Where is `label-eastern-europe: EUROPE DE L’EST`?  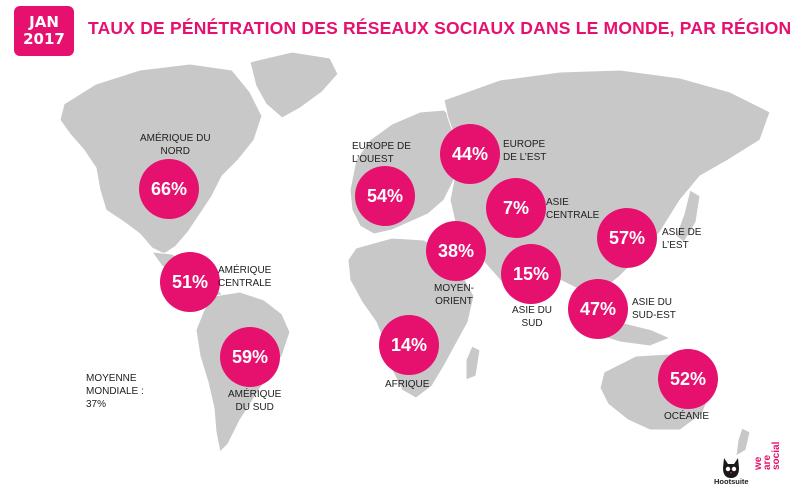
label-eastern-europe: EUROPE DE L’EST is located at coordinates (524, 151).